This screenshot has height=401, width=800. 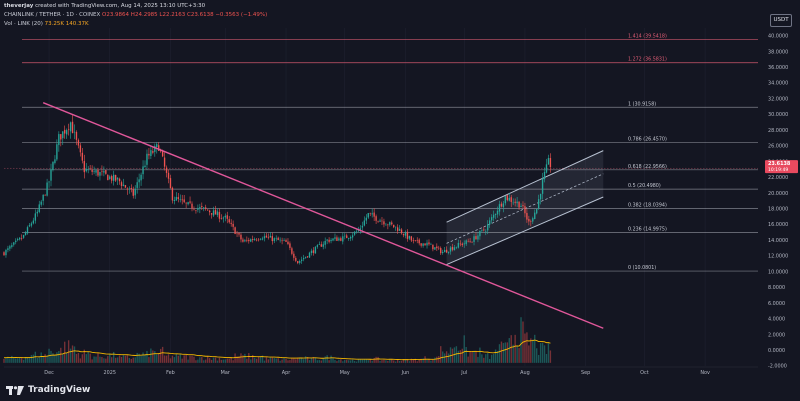 I want to click on time-tick-label: Apr, so click(x=286, y=373).